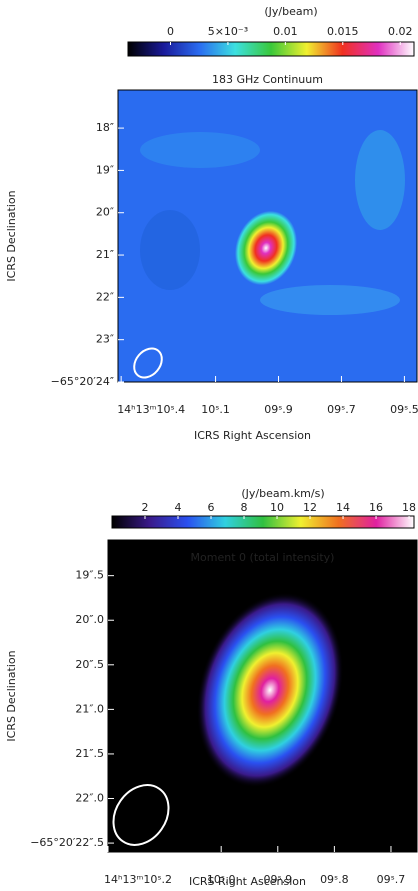 This screenshot has height=891, width=418. Describe the element at coordinates (82, 381) in the screenshot. I see `y-tick-label: −65°20′24″` at that location.